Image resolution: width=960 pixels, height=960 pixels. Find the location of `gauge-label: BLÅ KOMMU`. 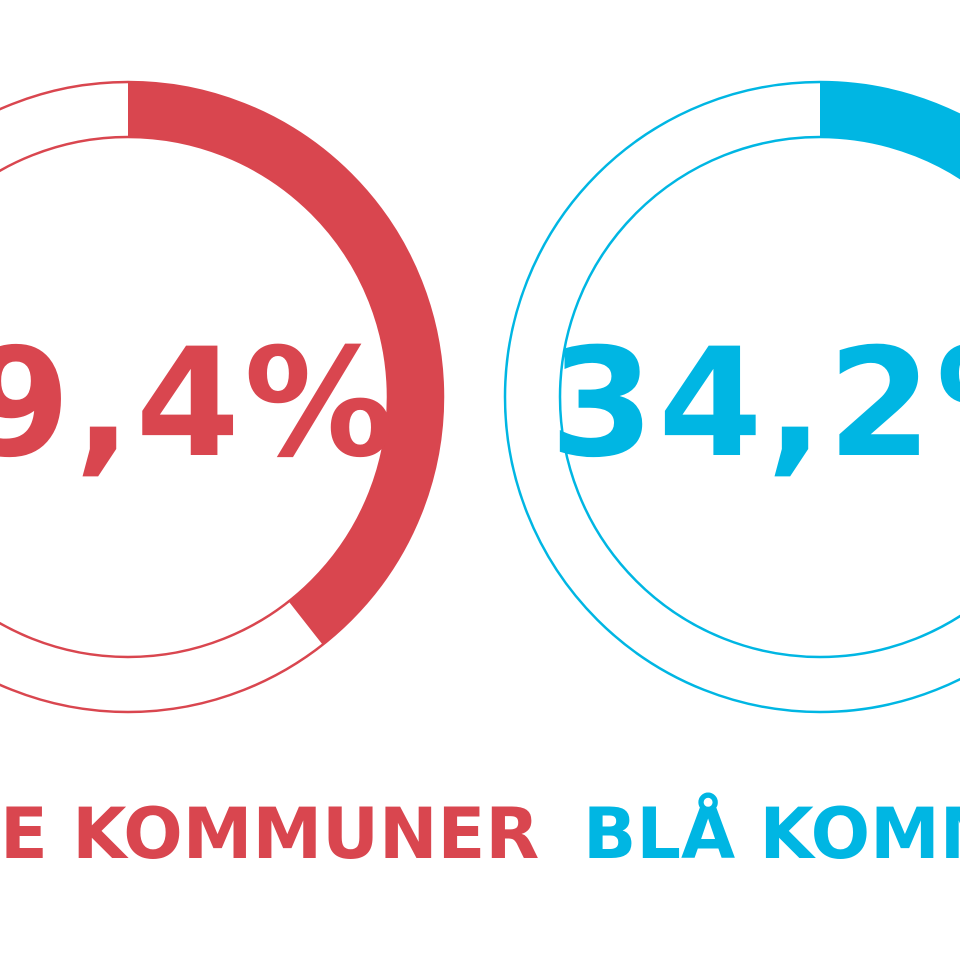

gauge-label: BLÅ KOMMU is located at coordinates (771, 834).